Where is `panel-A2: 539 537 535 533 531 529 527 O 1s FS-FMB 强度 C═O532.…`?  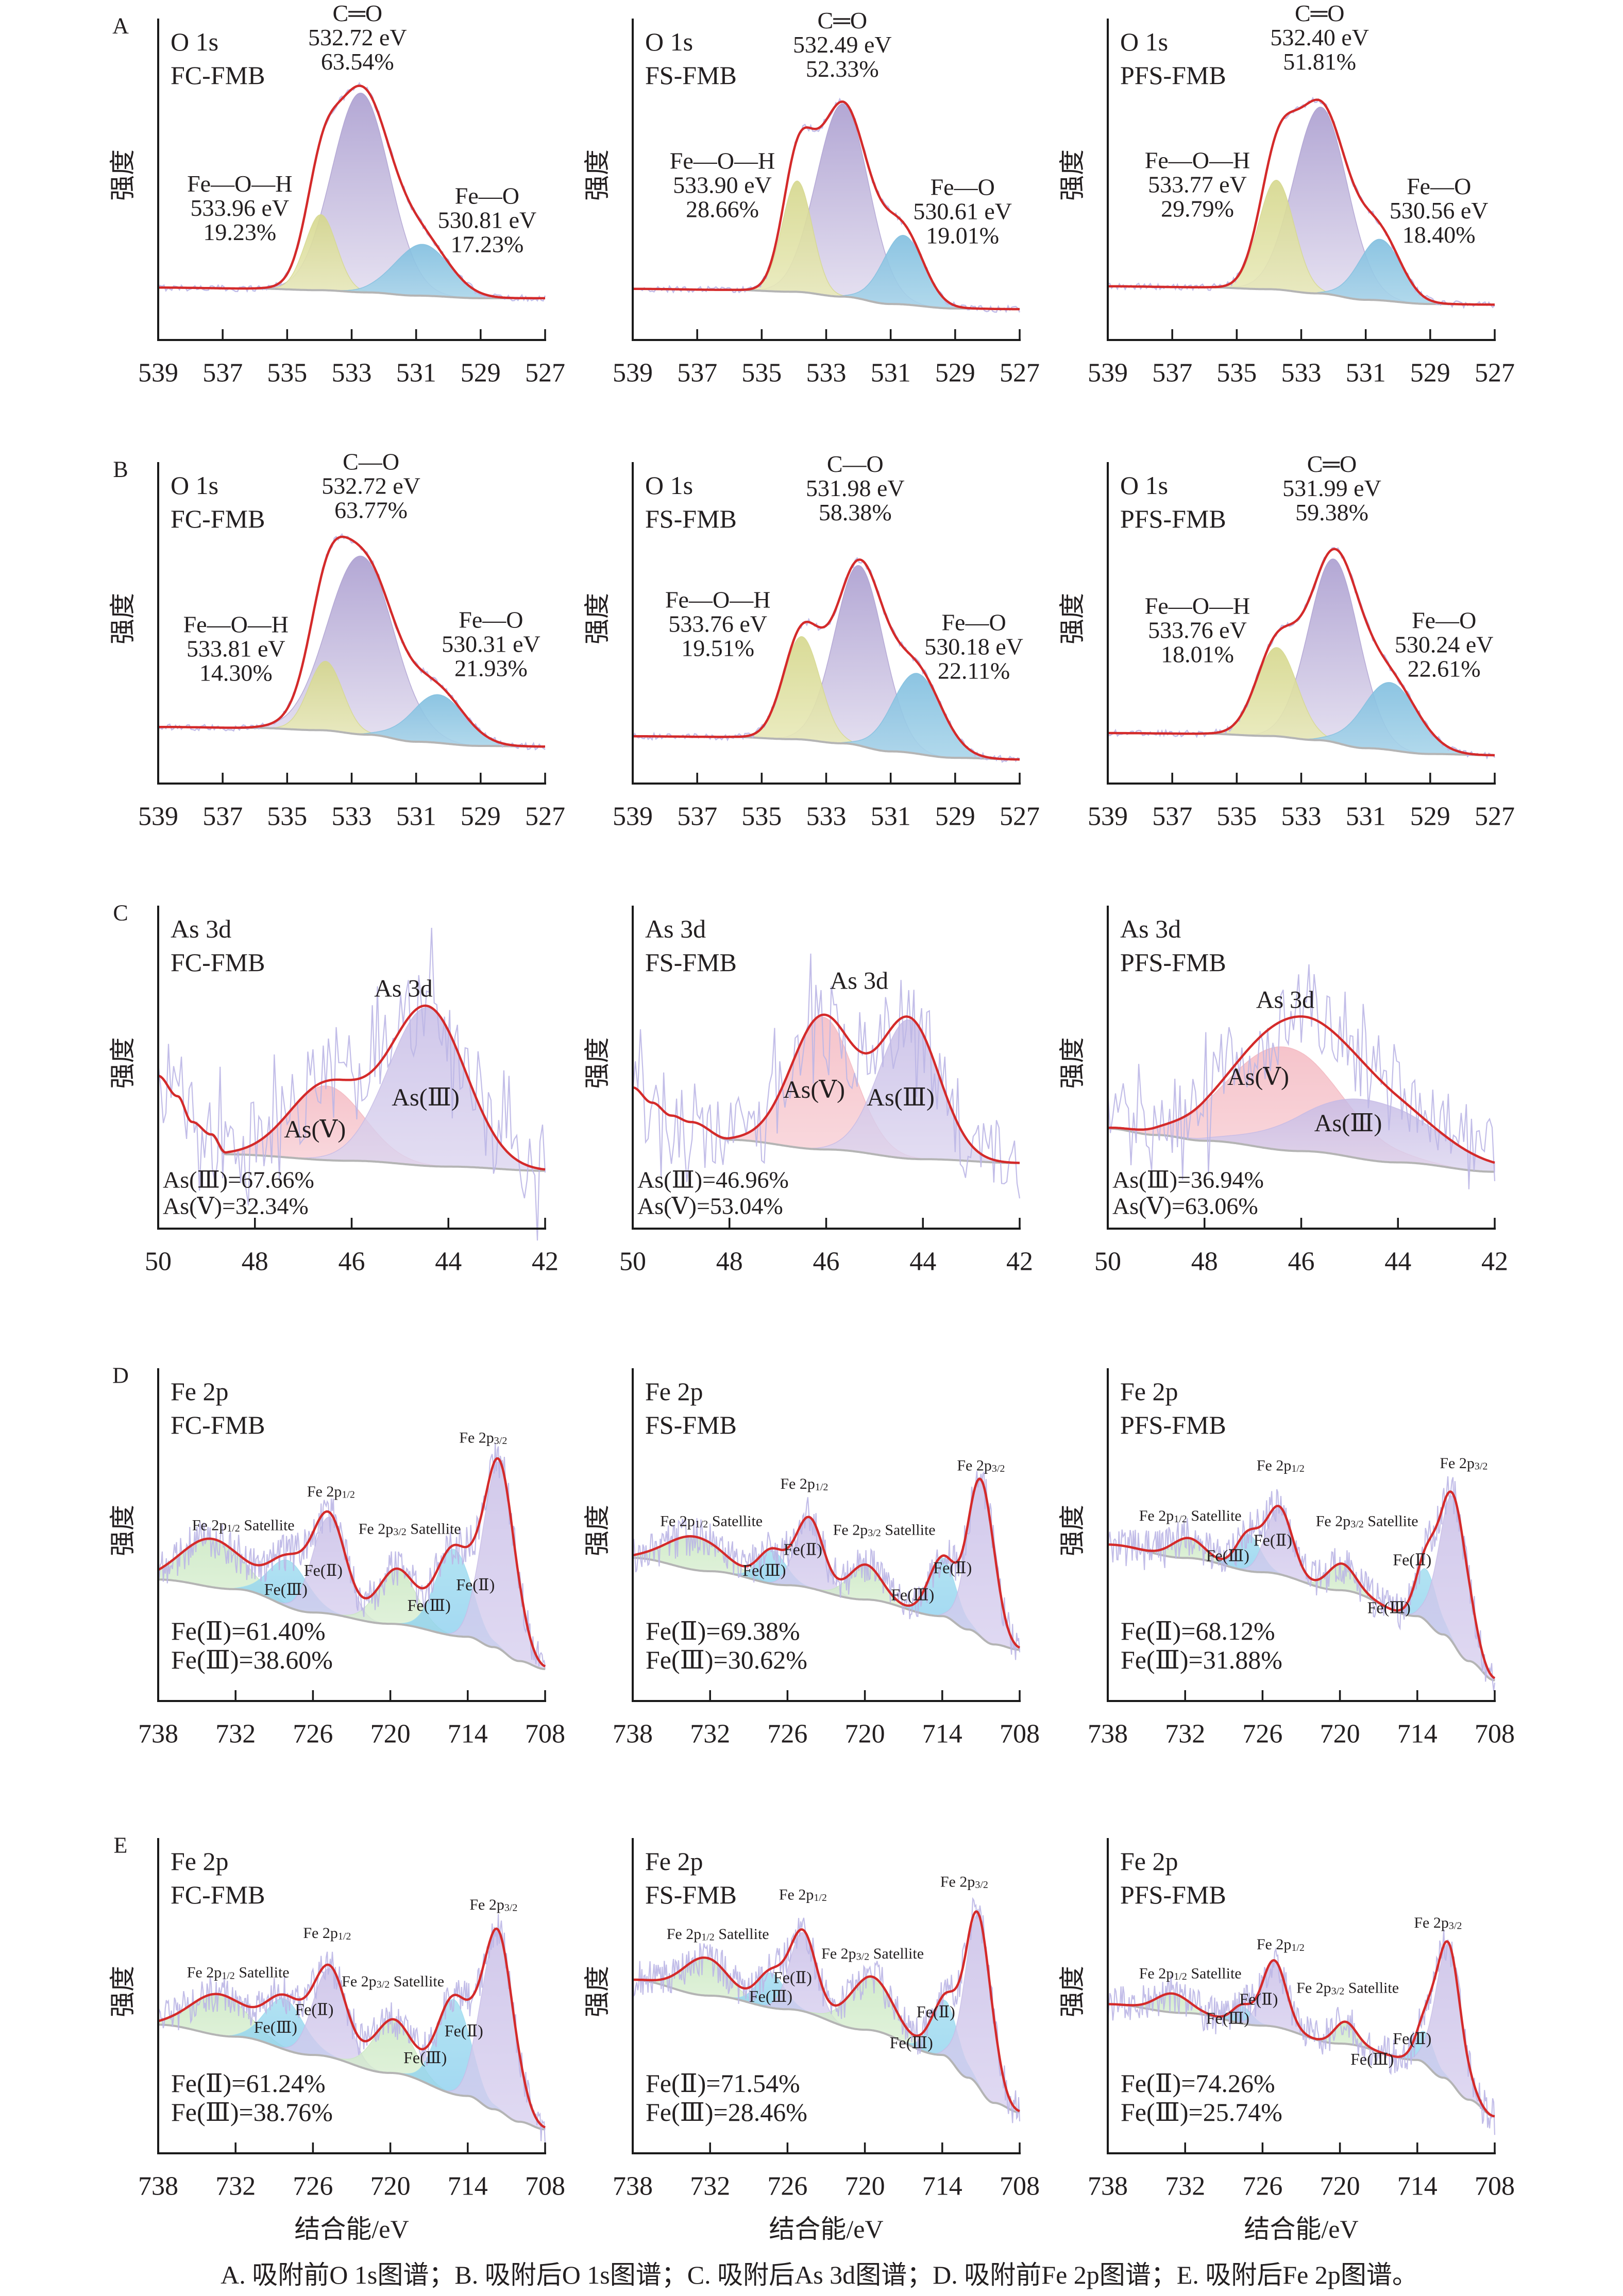 panel-A2: 539 537 535 533 531 529 527 O 1s FS-FMB 强度 C═O532.… is located at coordinates (811, 197).